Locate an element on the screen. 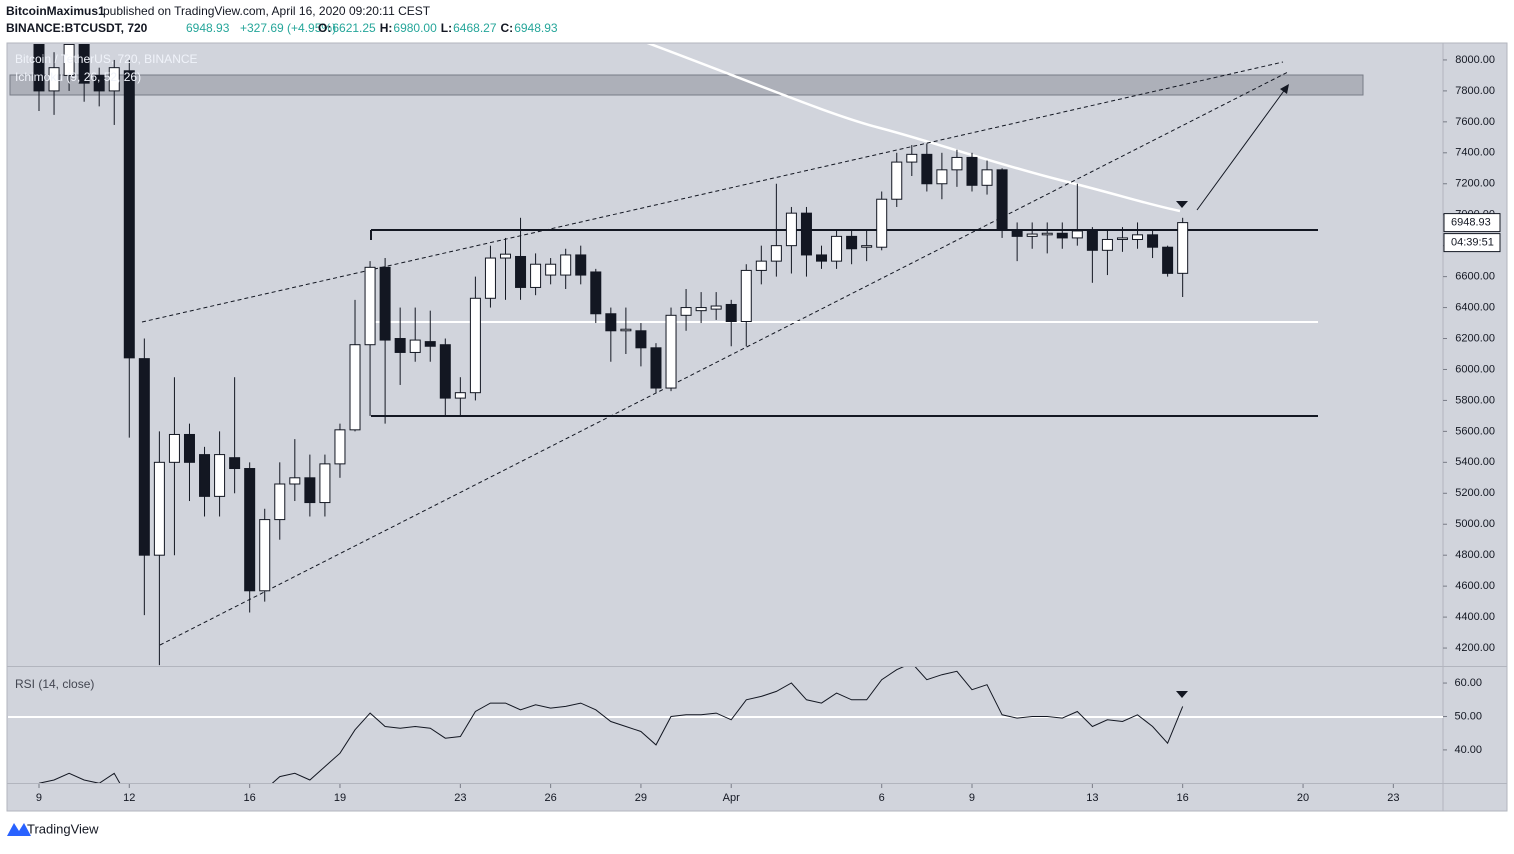 This screenshot has height=854, width=1514. y-tick-label: 7400.00 is located at coordinates (1475, 153).